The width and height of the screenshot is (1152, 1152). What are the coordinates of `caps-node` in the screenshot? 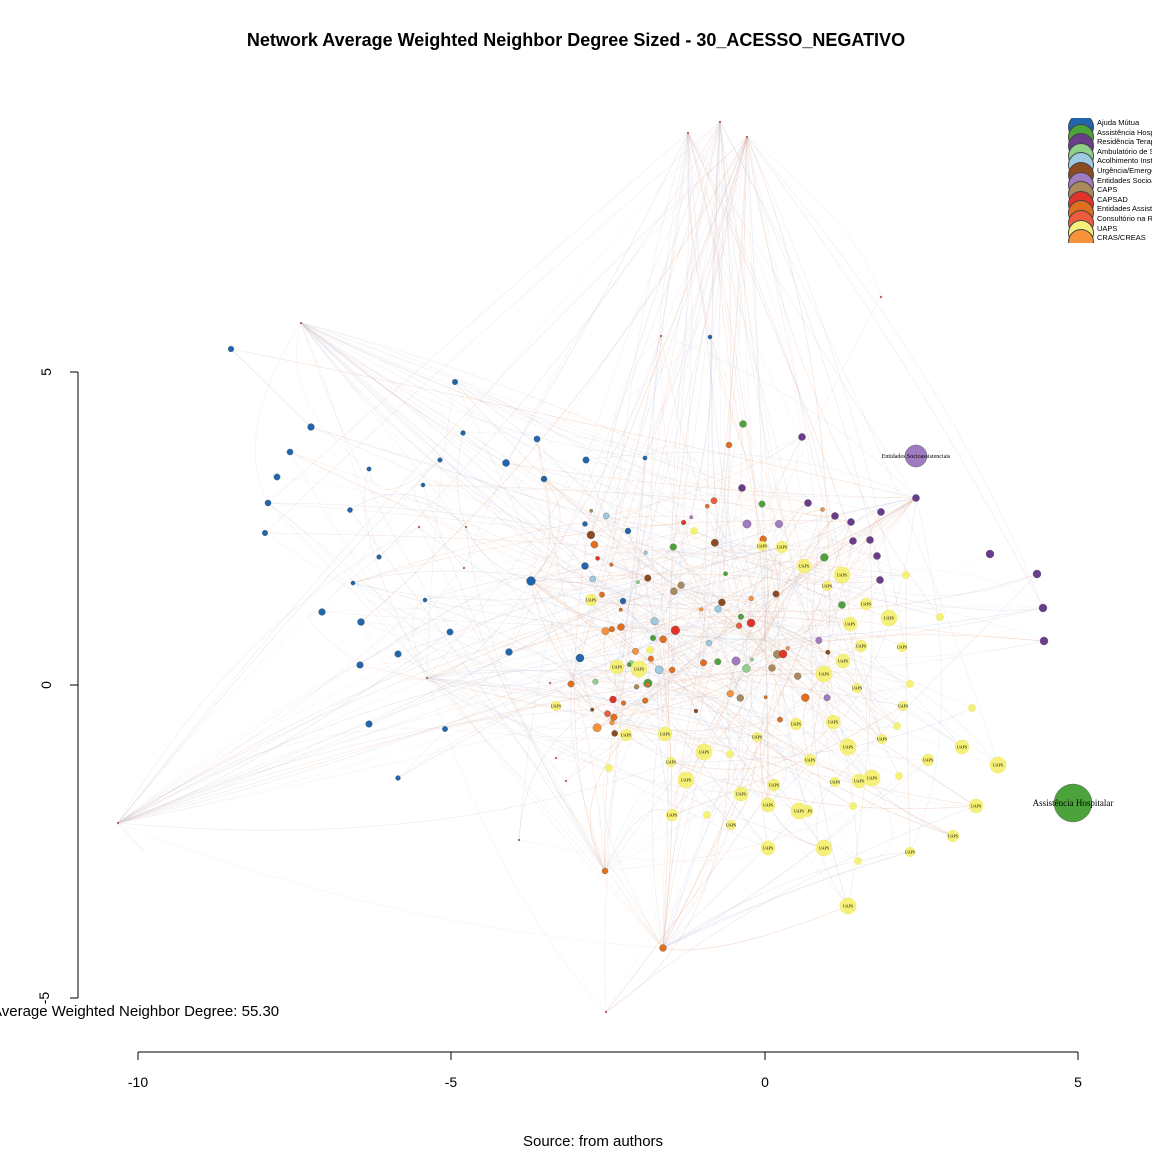 It's located at (772, 668).